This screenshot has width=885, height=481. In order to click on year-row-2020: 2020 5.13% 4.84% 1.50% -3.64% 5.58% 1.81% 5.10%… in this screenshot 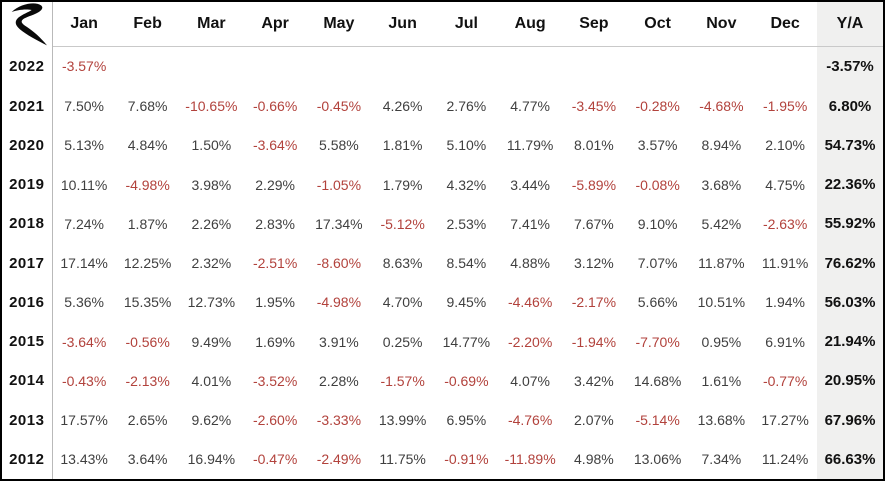, I will do `click(442, 145)`.